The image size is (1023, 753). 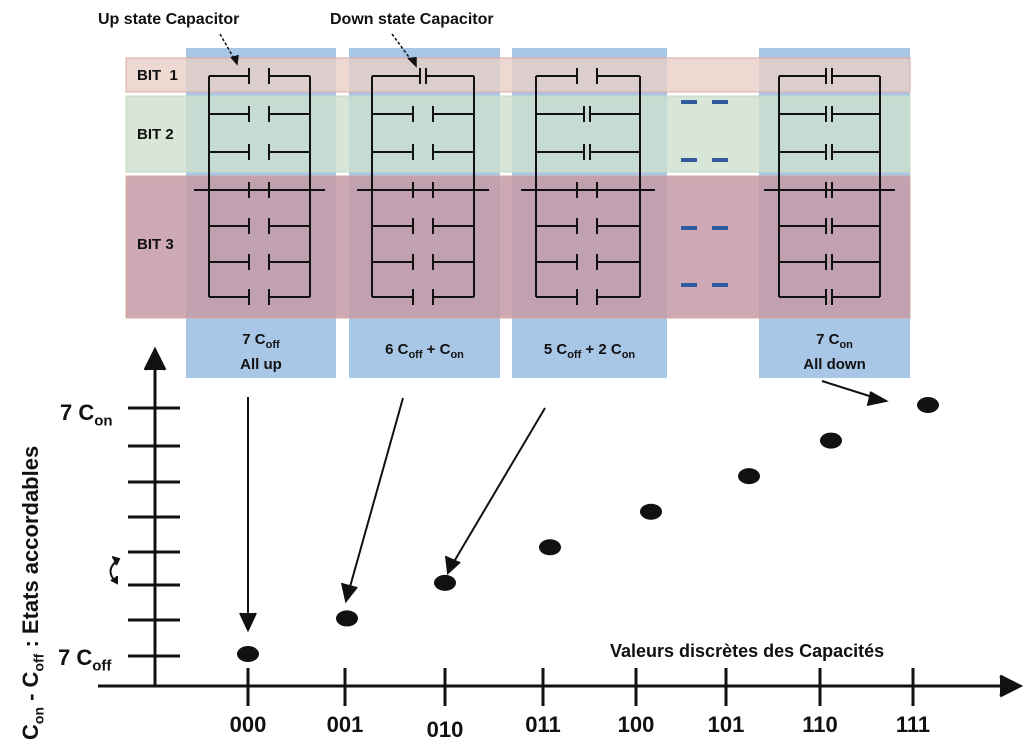 I want to click on column-label-all-up: 7 Coff All up, so click(x=261, y=352).